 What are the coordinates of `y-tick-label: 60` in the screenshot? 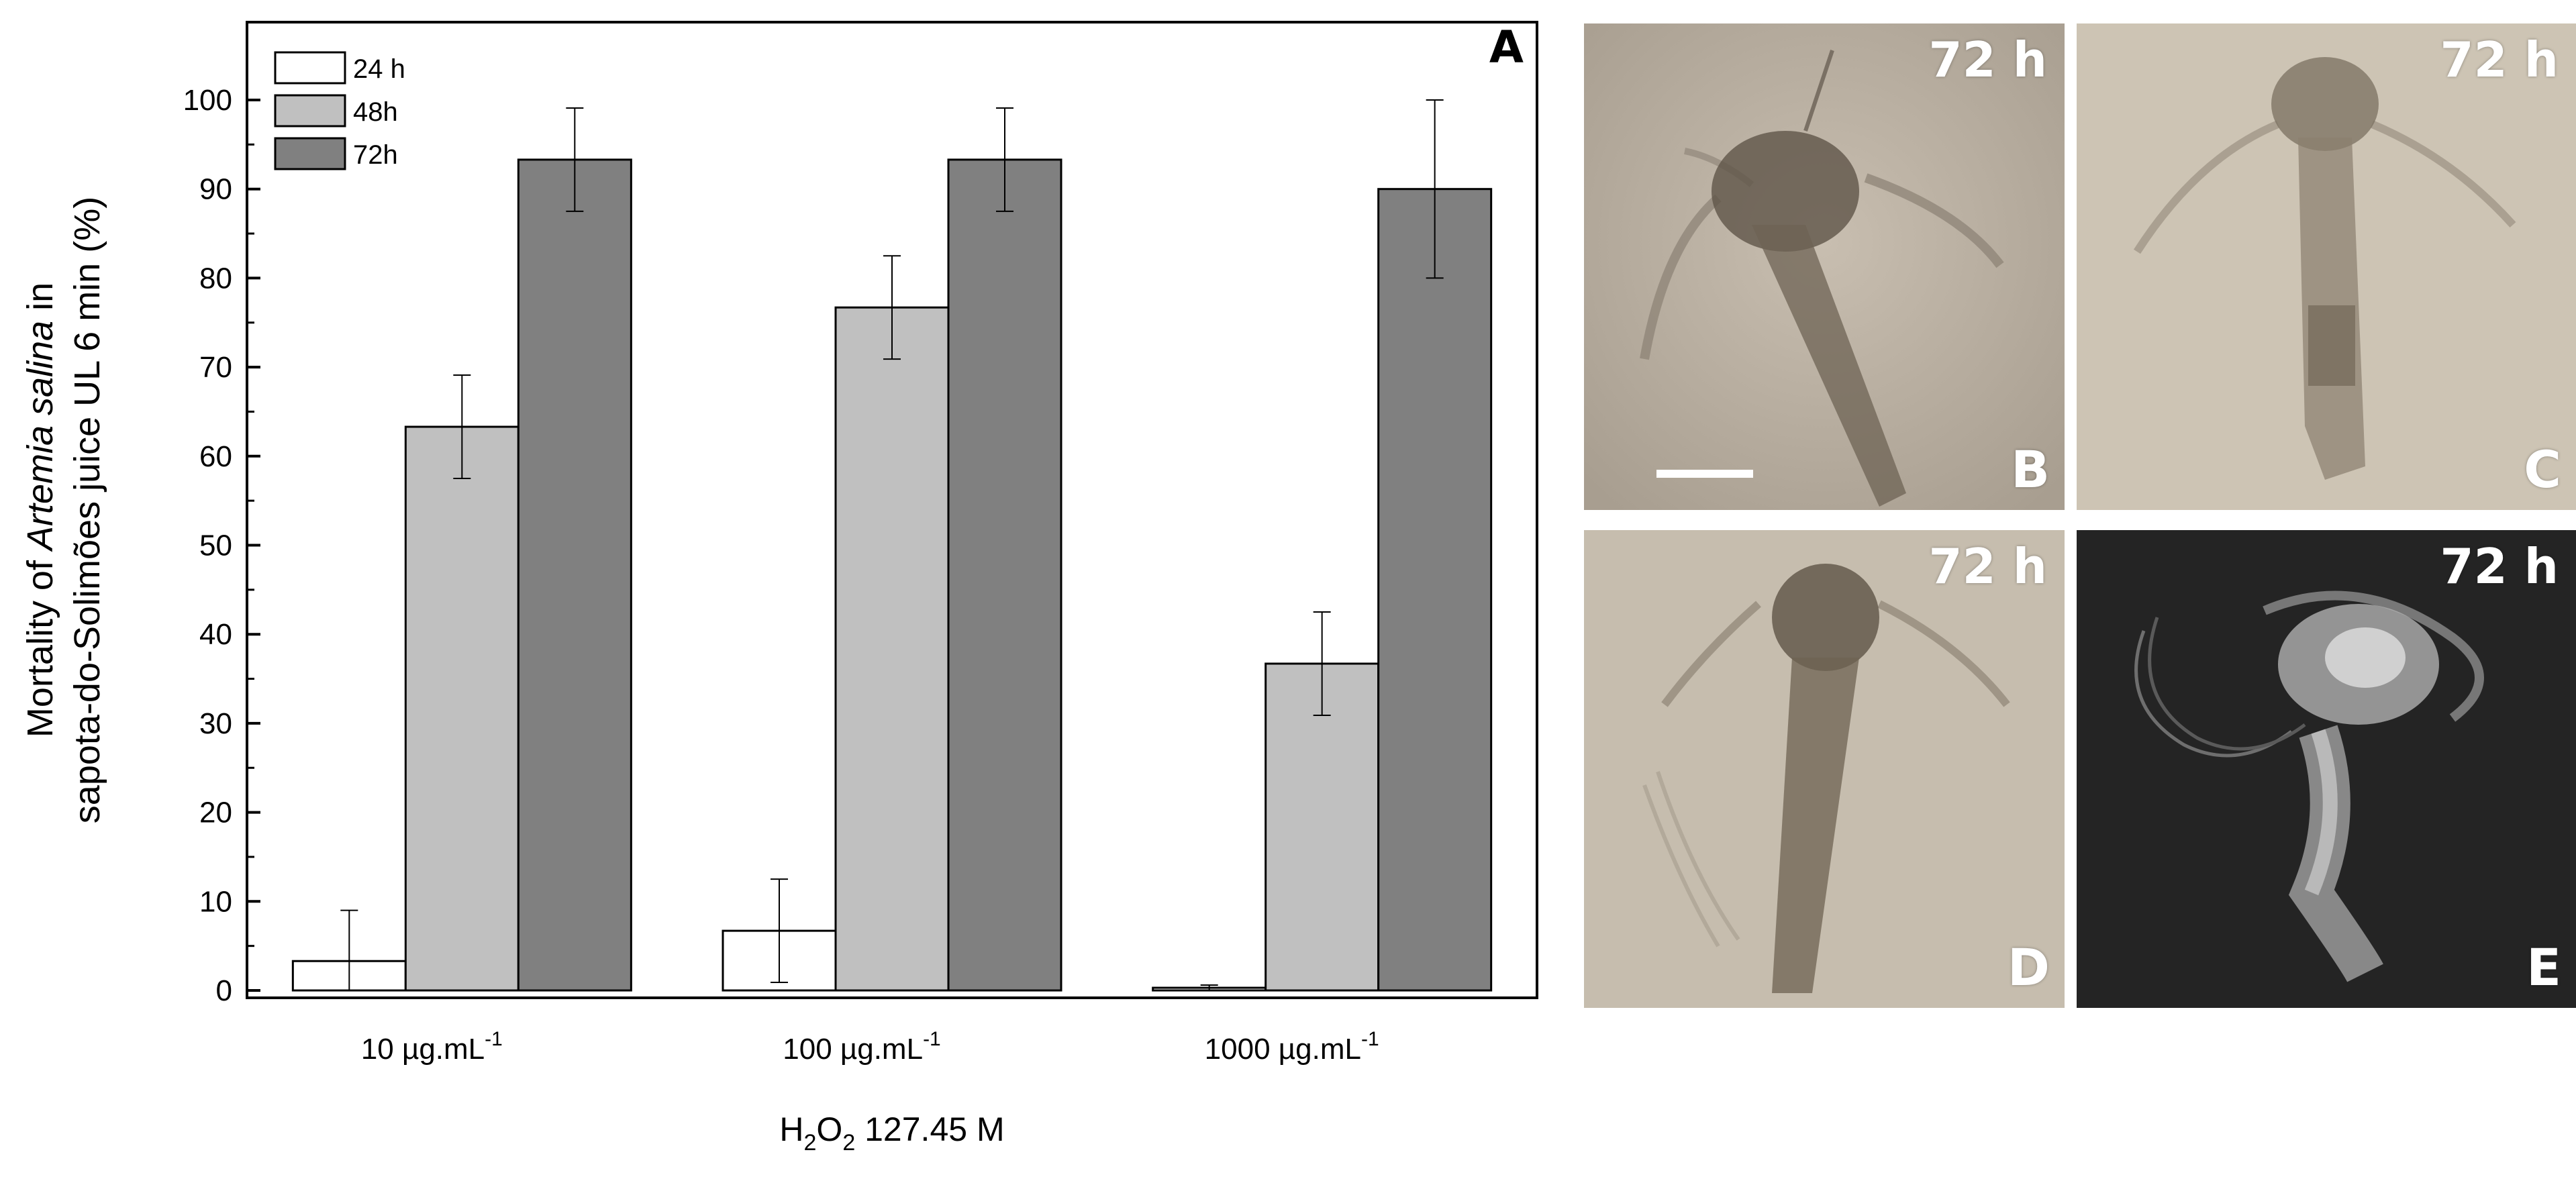 It's located at (215, 456).